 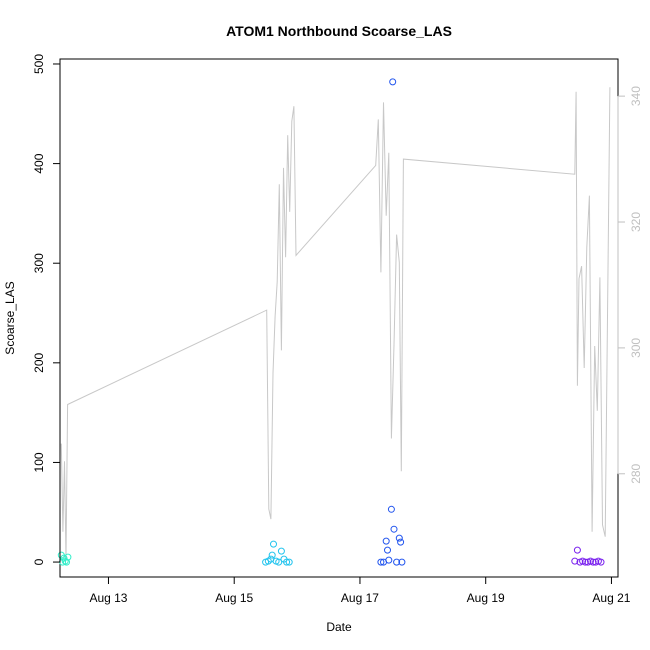 I want to click on y-tick-label: 0, so click(x=39, y=561).